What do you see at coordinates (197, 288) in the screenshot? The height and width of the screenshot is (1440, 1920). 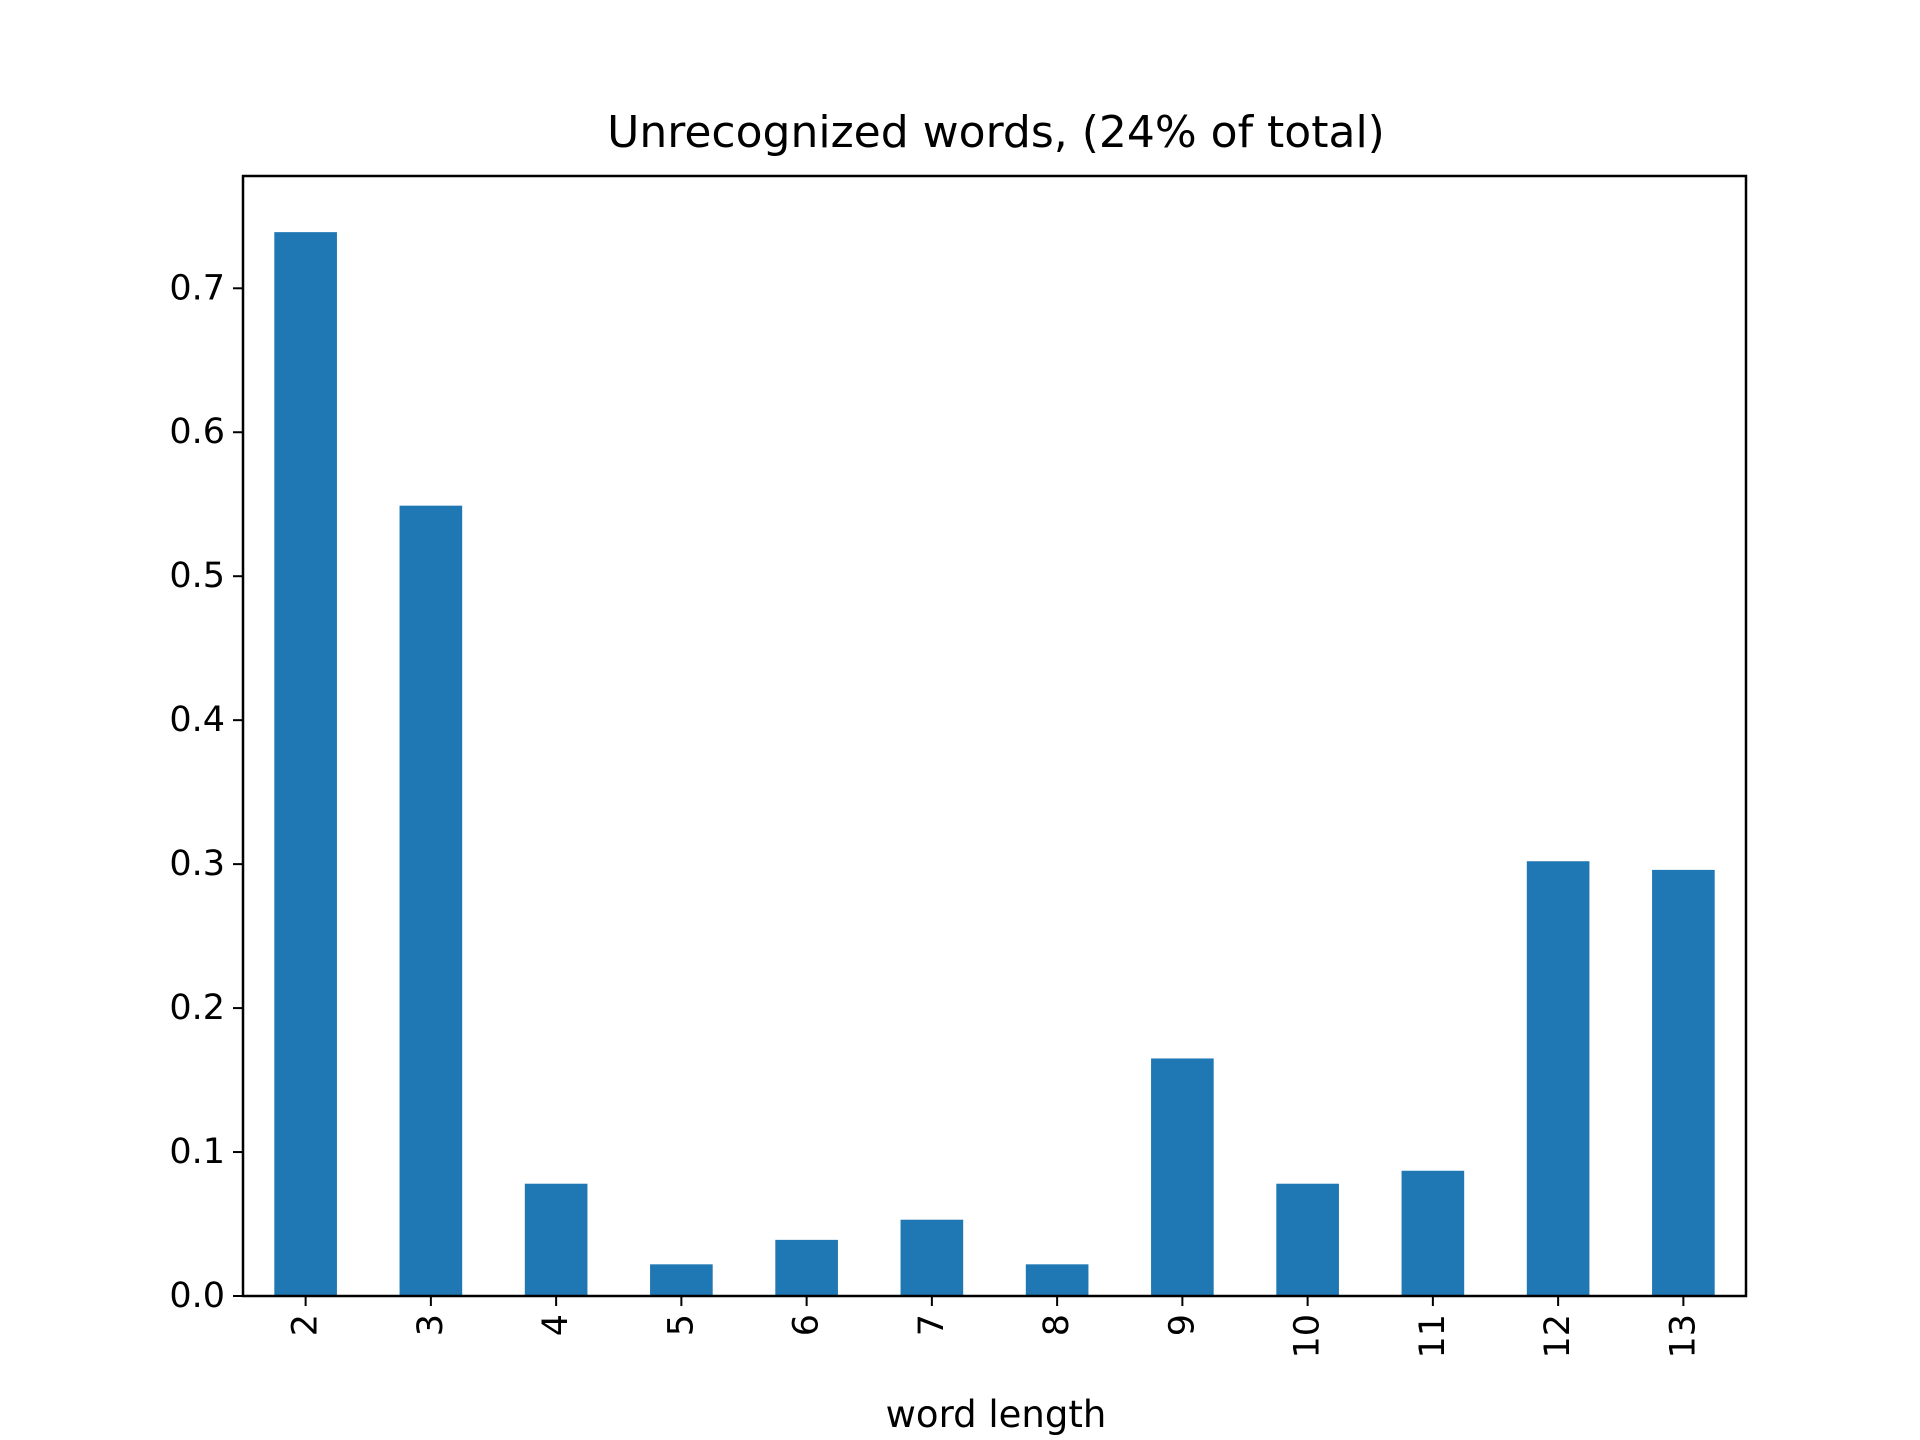 I see `y-tick-label: 0.7` at bounding box center [197, 288].